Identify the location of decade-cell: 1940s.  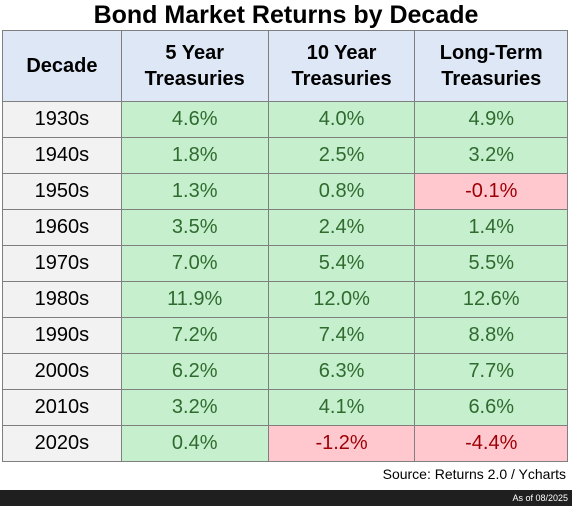
(62, 155).